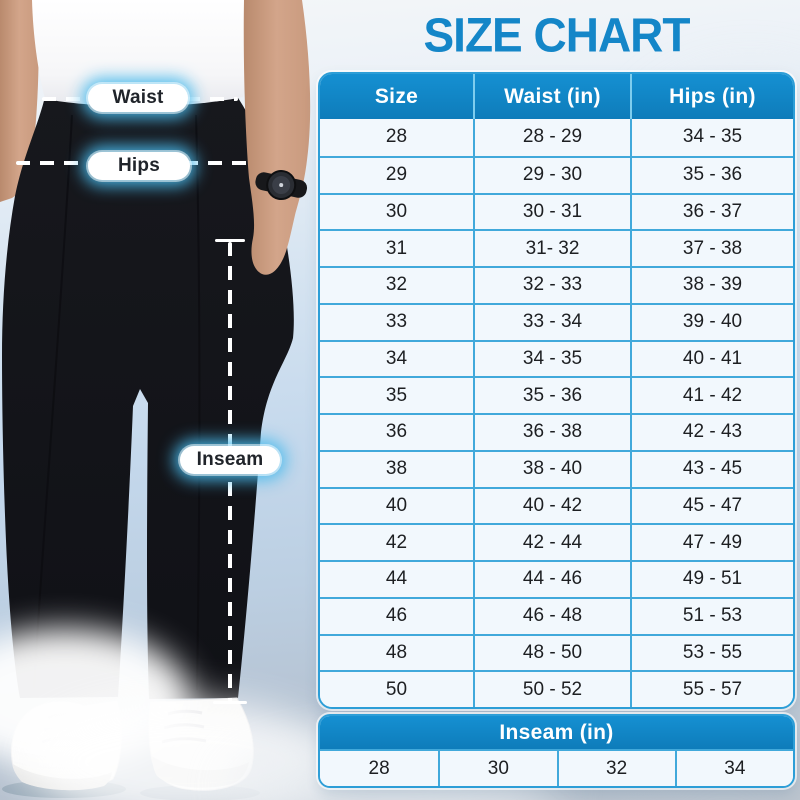 The width and height of the screenshot is (800, 800). What do you see at coordinates (396, 137) in the screenshot?
I see `size-cell: 28` at bounding box center [396, 137].